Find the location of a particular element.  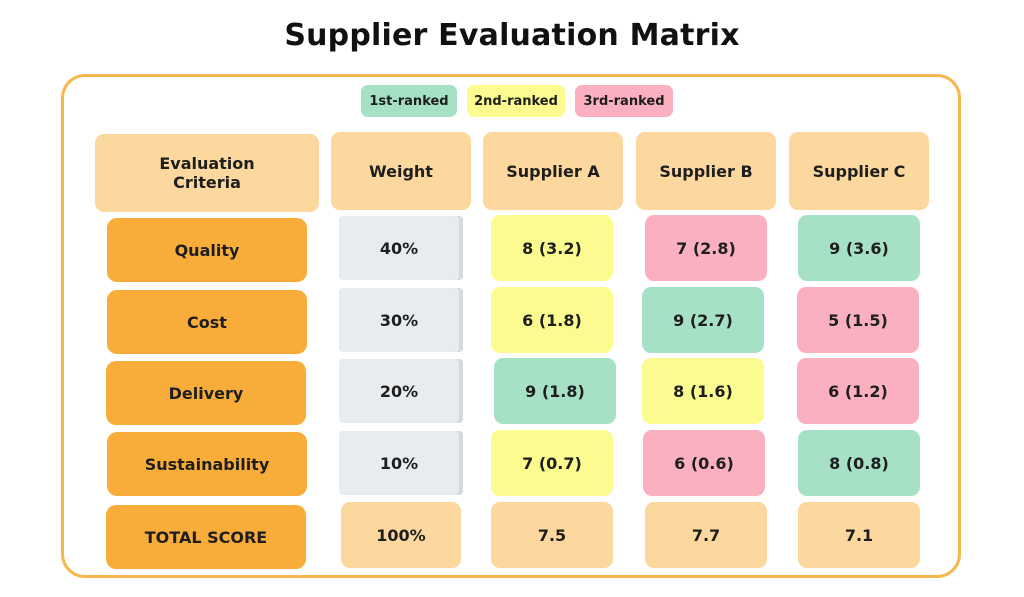

score-delivery-supplier-c: 6 (1.2) is located at coordinates (858, 391).